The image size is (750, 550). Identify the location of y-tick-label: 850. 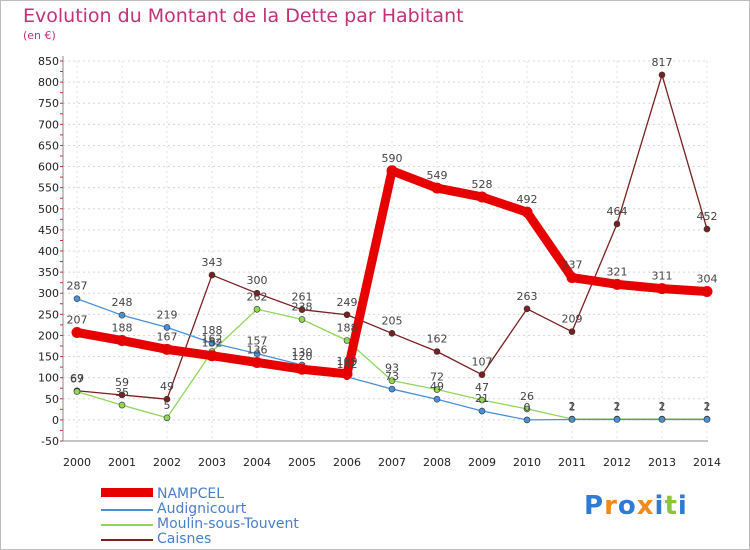
(48, 61).